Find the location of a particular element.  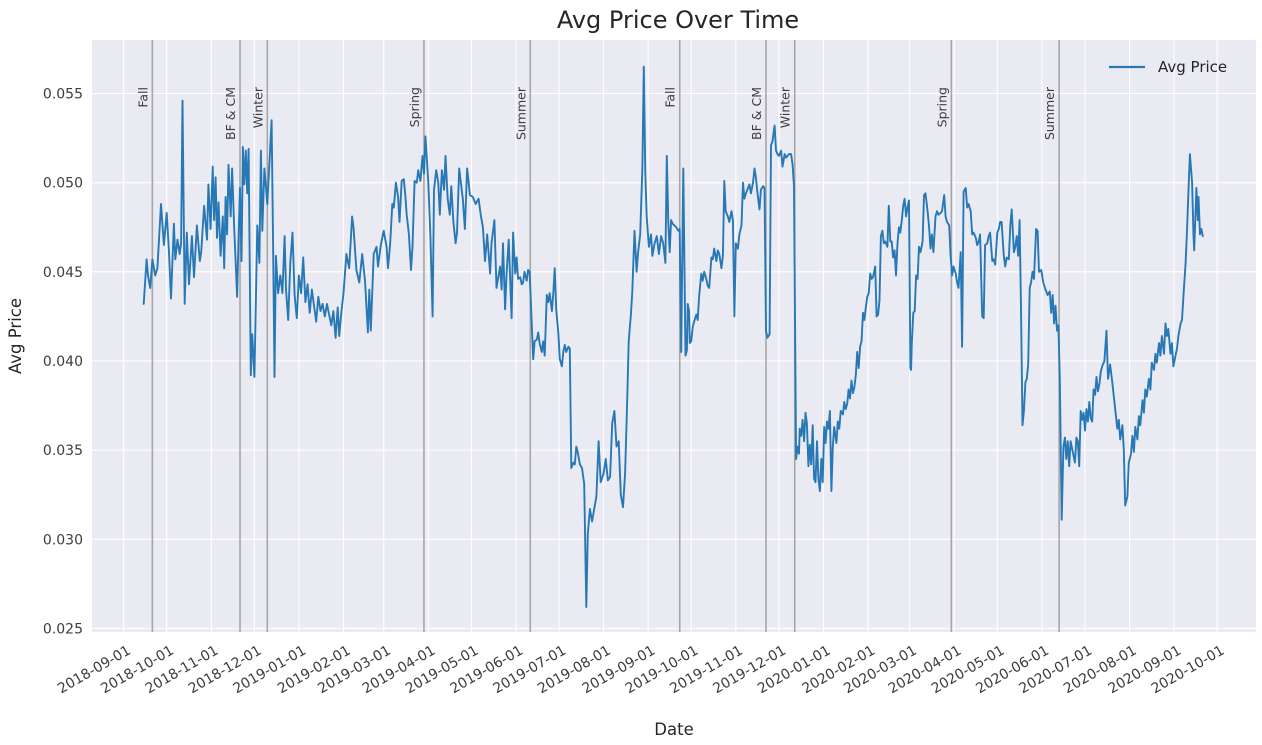

y-tick-label: 0.050 is located at coordinates (63, 184).